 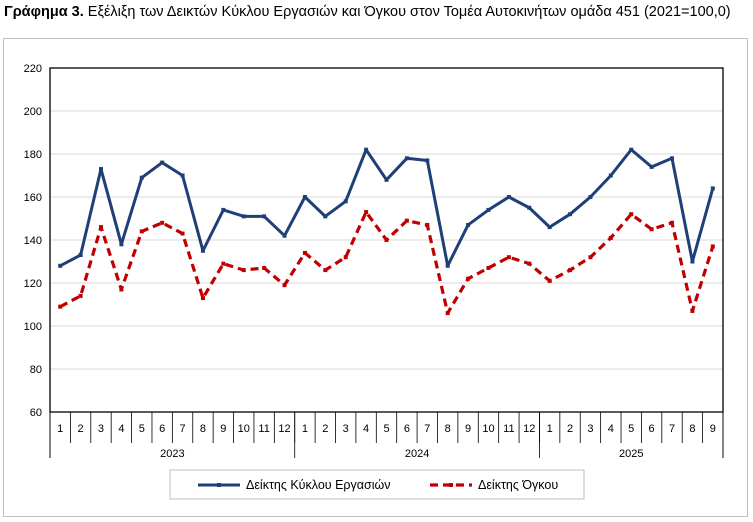 I want to click on legend-label-2: Δείκτης Όγκου, so click(x=518, y=485).